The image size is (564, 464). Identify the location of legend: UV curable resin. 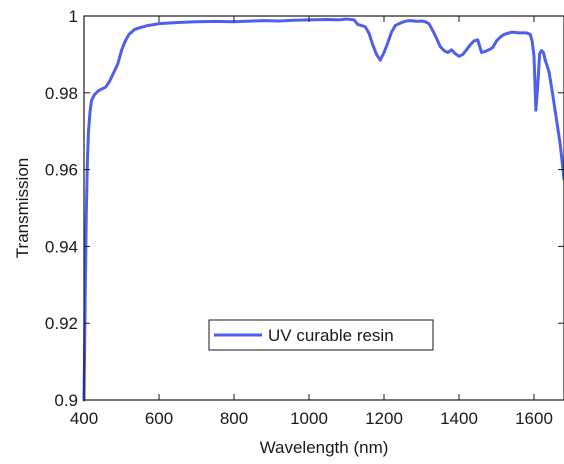
(321, 335).